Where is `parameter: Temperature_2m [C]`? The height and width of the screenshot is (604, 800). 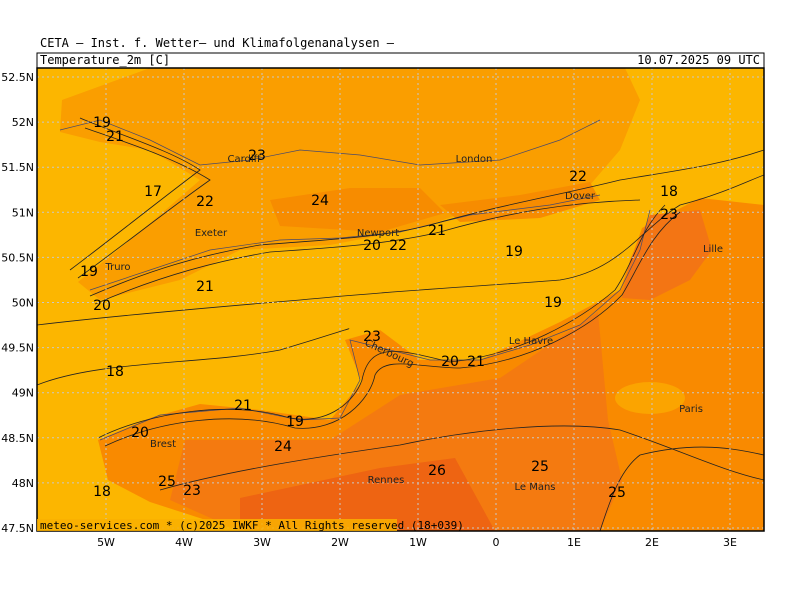 parameter: Temperature_2m [C] is located at coordinates (105, 60).